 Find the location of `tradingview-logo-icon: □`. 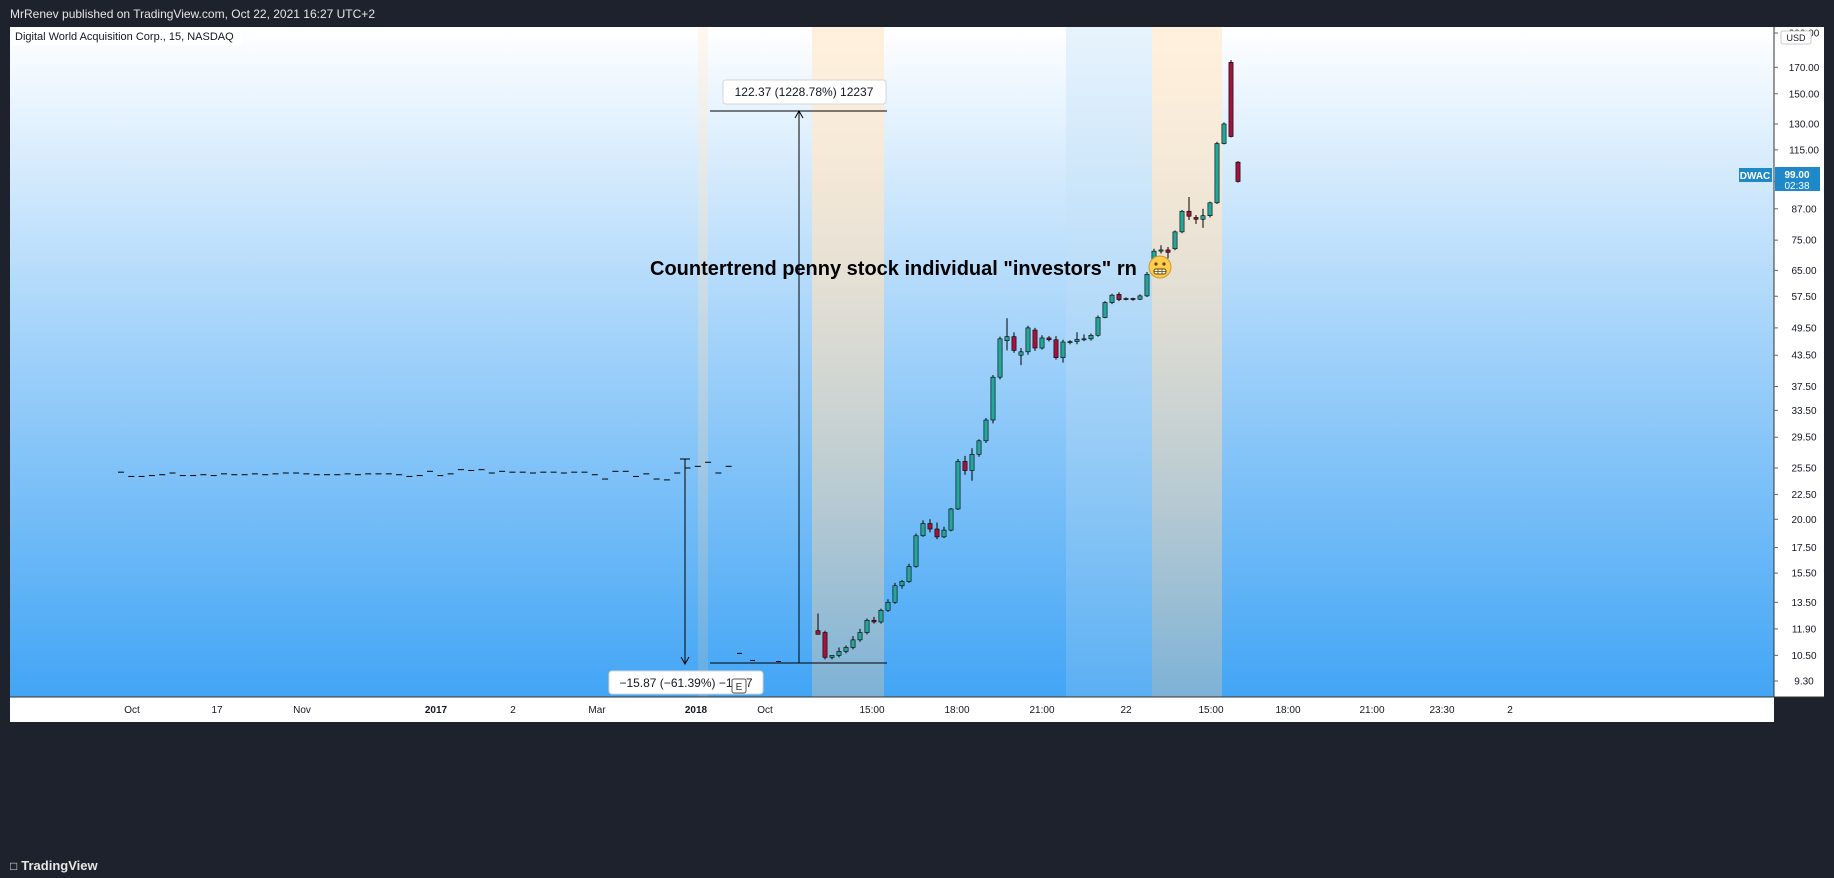

tradingview-logo-icon: □ is located at coordinates (14, 866).